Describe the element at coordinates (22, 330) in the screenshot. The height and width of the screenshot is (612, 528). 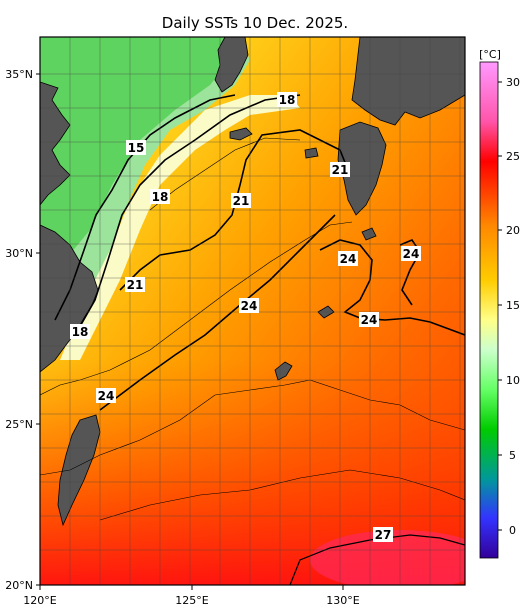
I see `latitude-labels: 35°N 30°N 25°N 20°N` at that location.